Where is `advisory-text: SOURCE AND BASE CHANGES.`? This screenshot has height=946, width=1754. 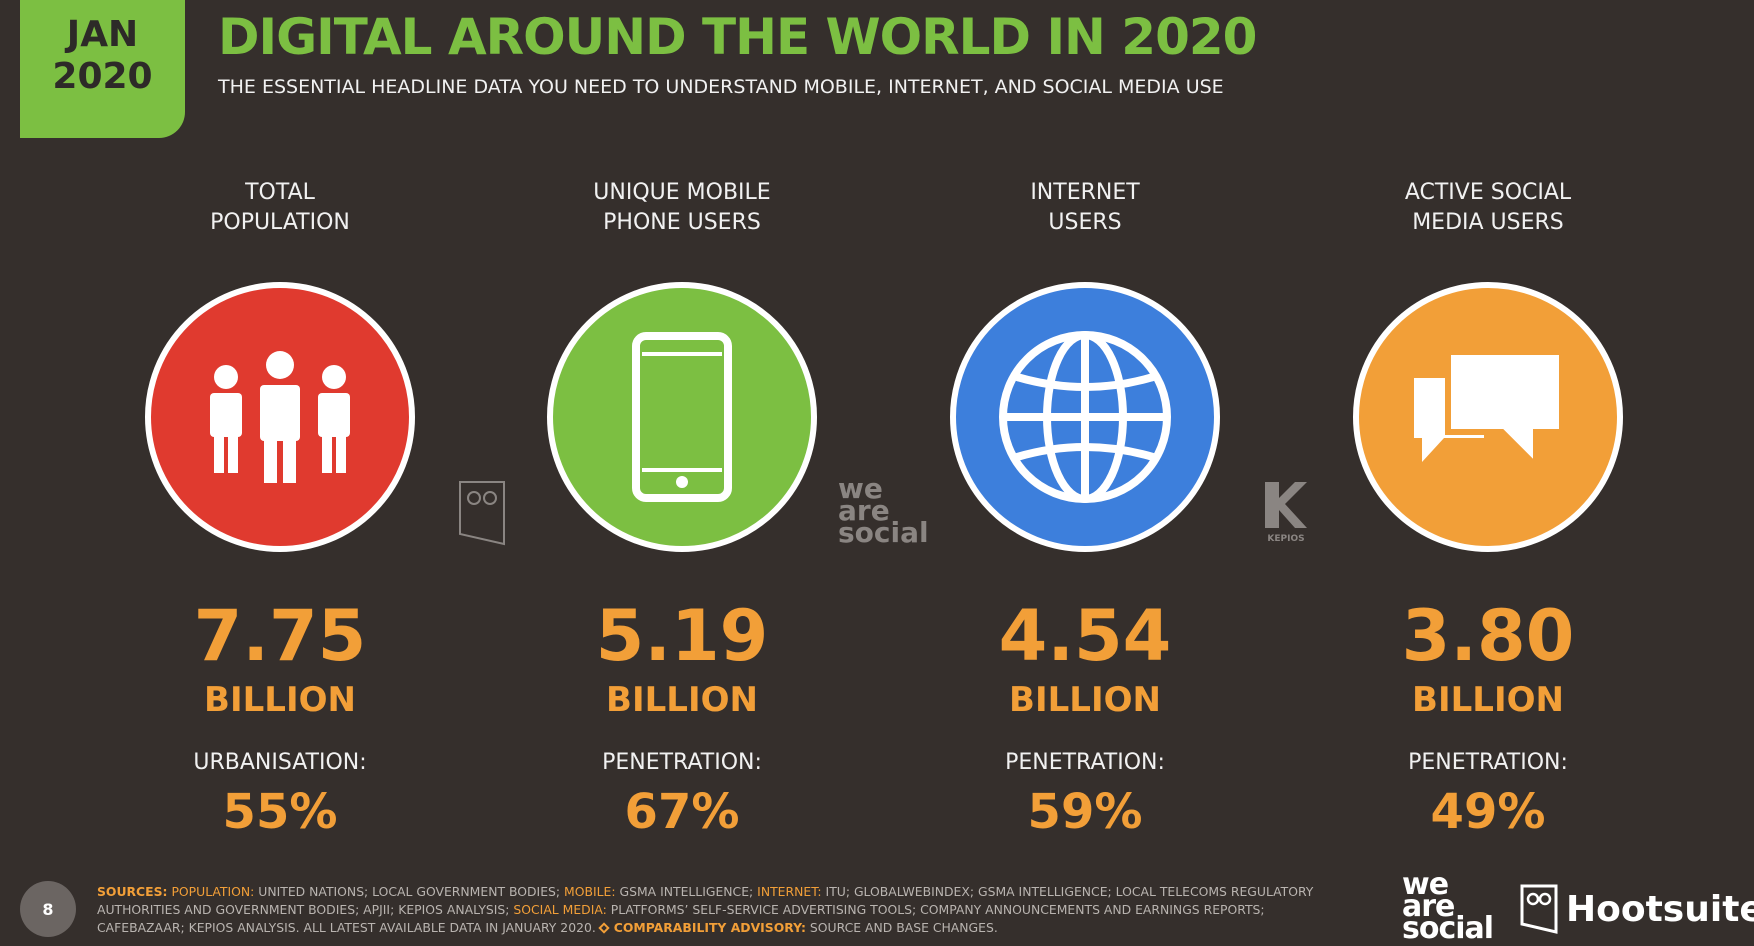 advisory-text: SOURCE AND BASE CHANGES. is located at coordinates (903, 927).